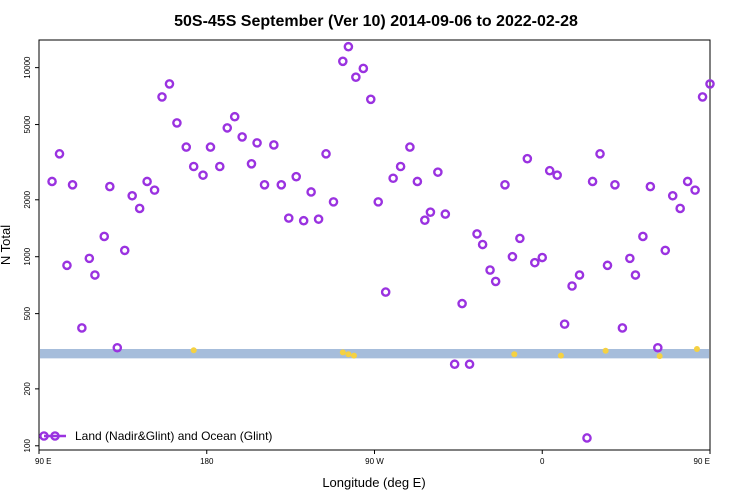 The width and height of the screenshot is (750, 500). I want to click on y-tick-label: 1000, so click(27, 256).